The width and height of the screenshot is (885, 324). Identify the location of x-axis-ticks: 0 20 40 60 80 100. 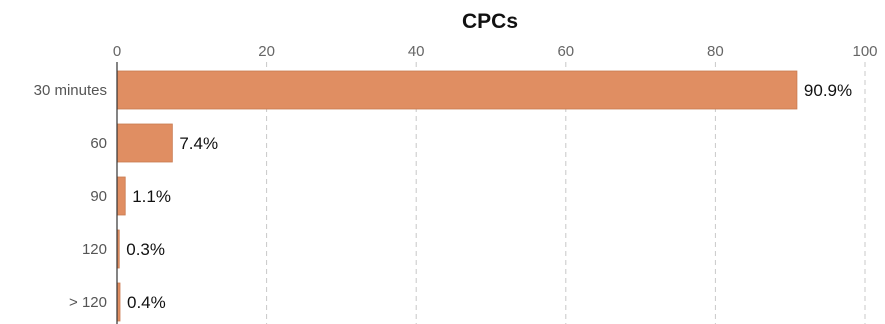
(495, 51).